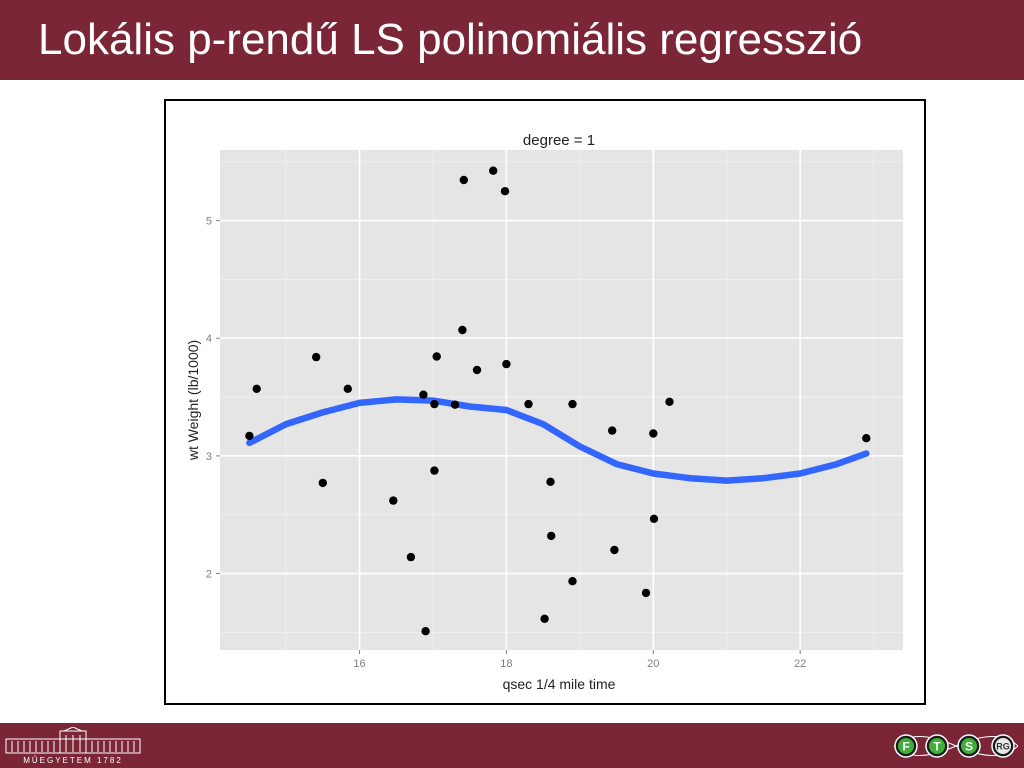 The height and width of the screenshot is (768, 1024). Describe the element at coordinates (359, 664) in the screenshot. I see `x-tick-label: 16` at that location.